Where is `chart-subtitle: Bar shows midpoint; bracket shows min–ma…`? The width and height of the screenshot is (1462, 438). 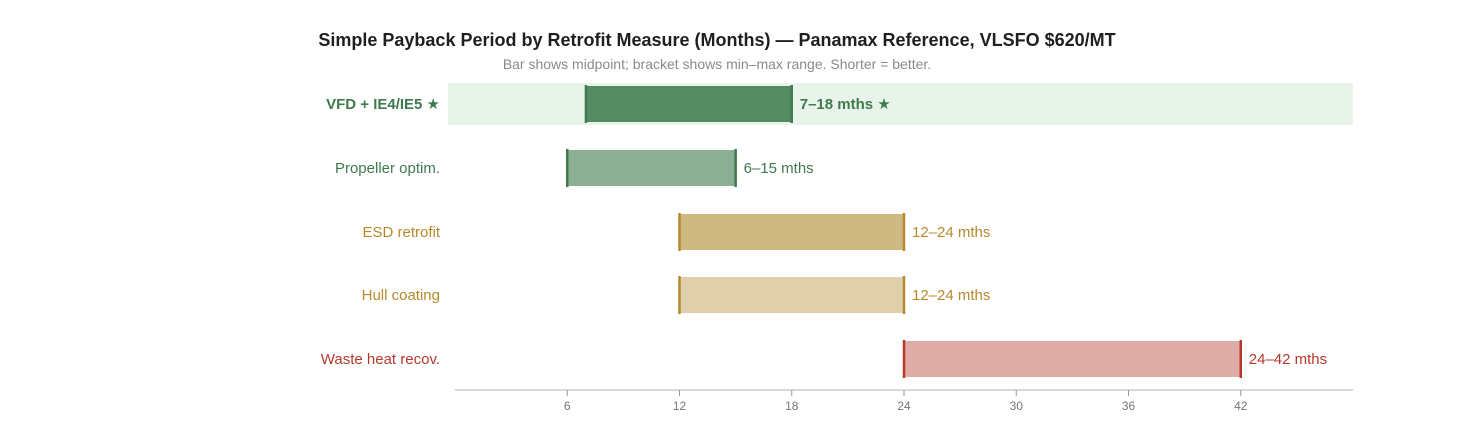
chart-subtitle: Bar shows midpoint; bracket shows min–ma… is located at coordinates (717, 64).